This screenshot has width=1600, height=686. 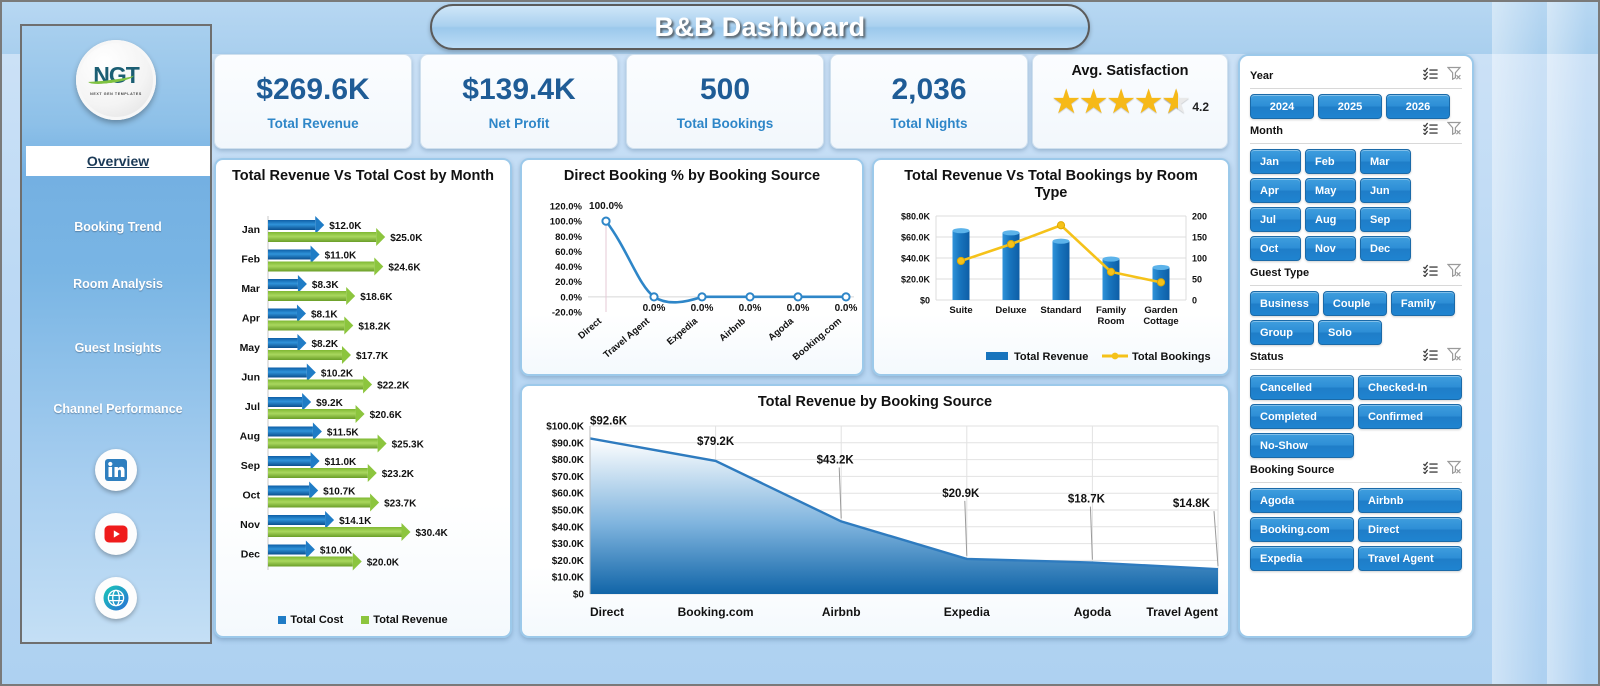 What do you see at coordinates (1160, 321) in the screenshot?
I see `x-tick-label: Cottage` at bounding box center [1160, 321].